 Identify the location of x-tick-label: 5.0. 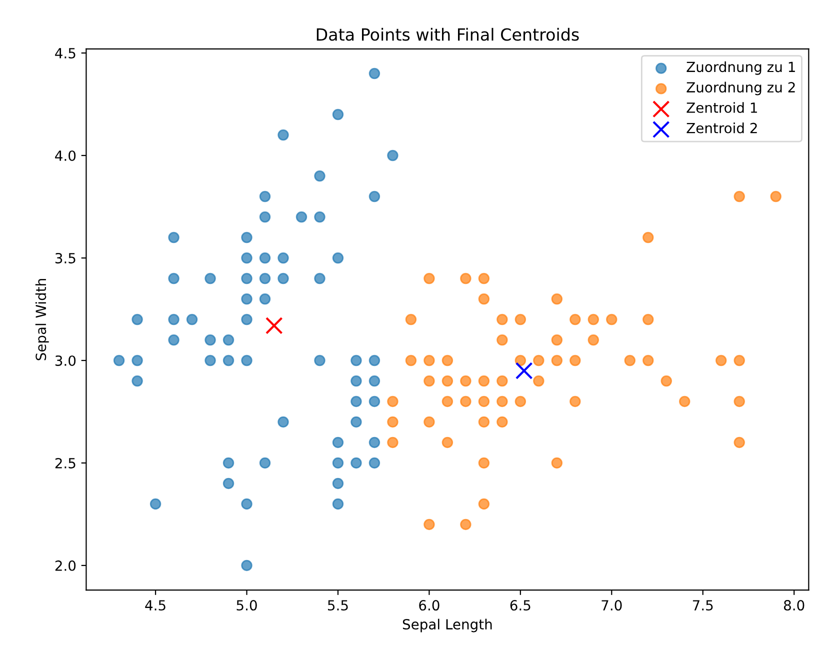
(246, 605).